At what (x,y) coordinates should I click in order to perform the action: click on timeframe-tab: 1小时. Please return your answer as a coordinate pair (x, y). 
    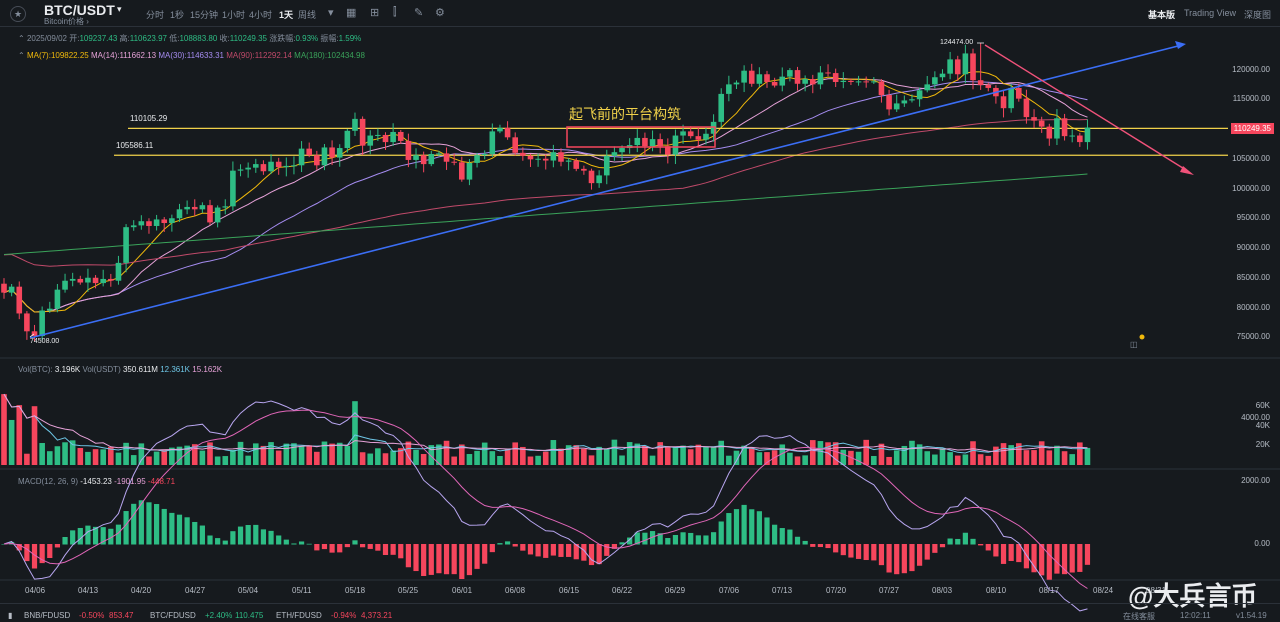
    Looking at the image, I should click on (234, 15).